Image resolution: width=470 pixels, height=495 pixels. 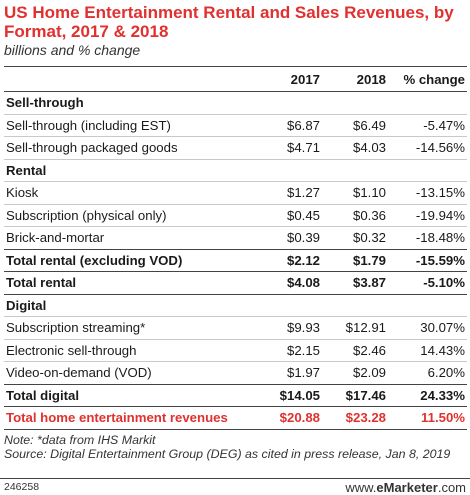 What do you see at coordinates (305, 79) in the screenshot?
I see `header-2017: 2017` at bounding box center [305, 79].